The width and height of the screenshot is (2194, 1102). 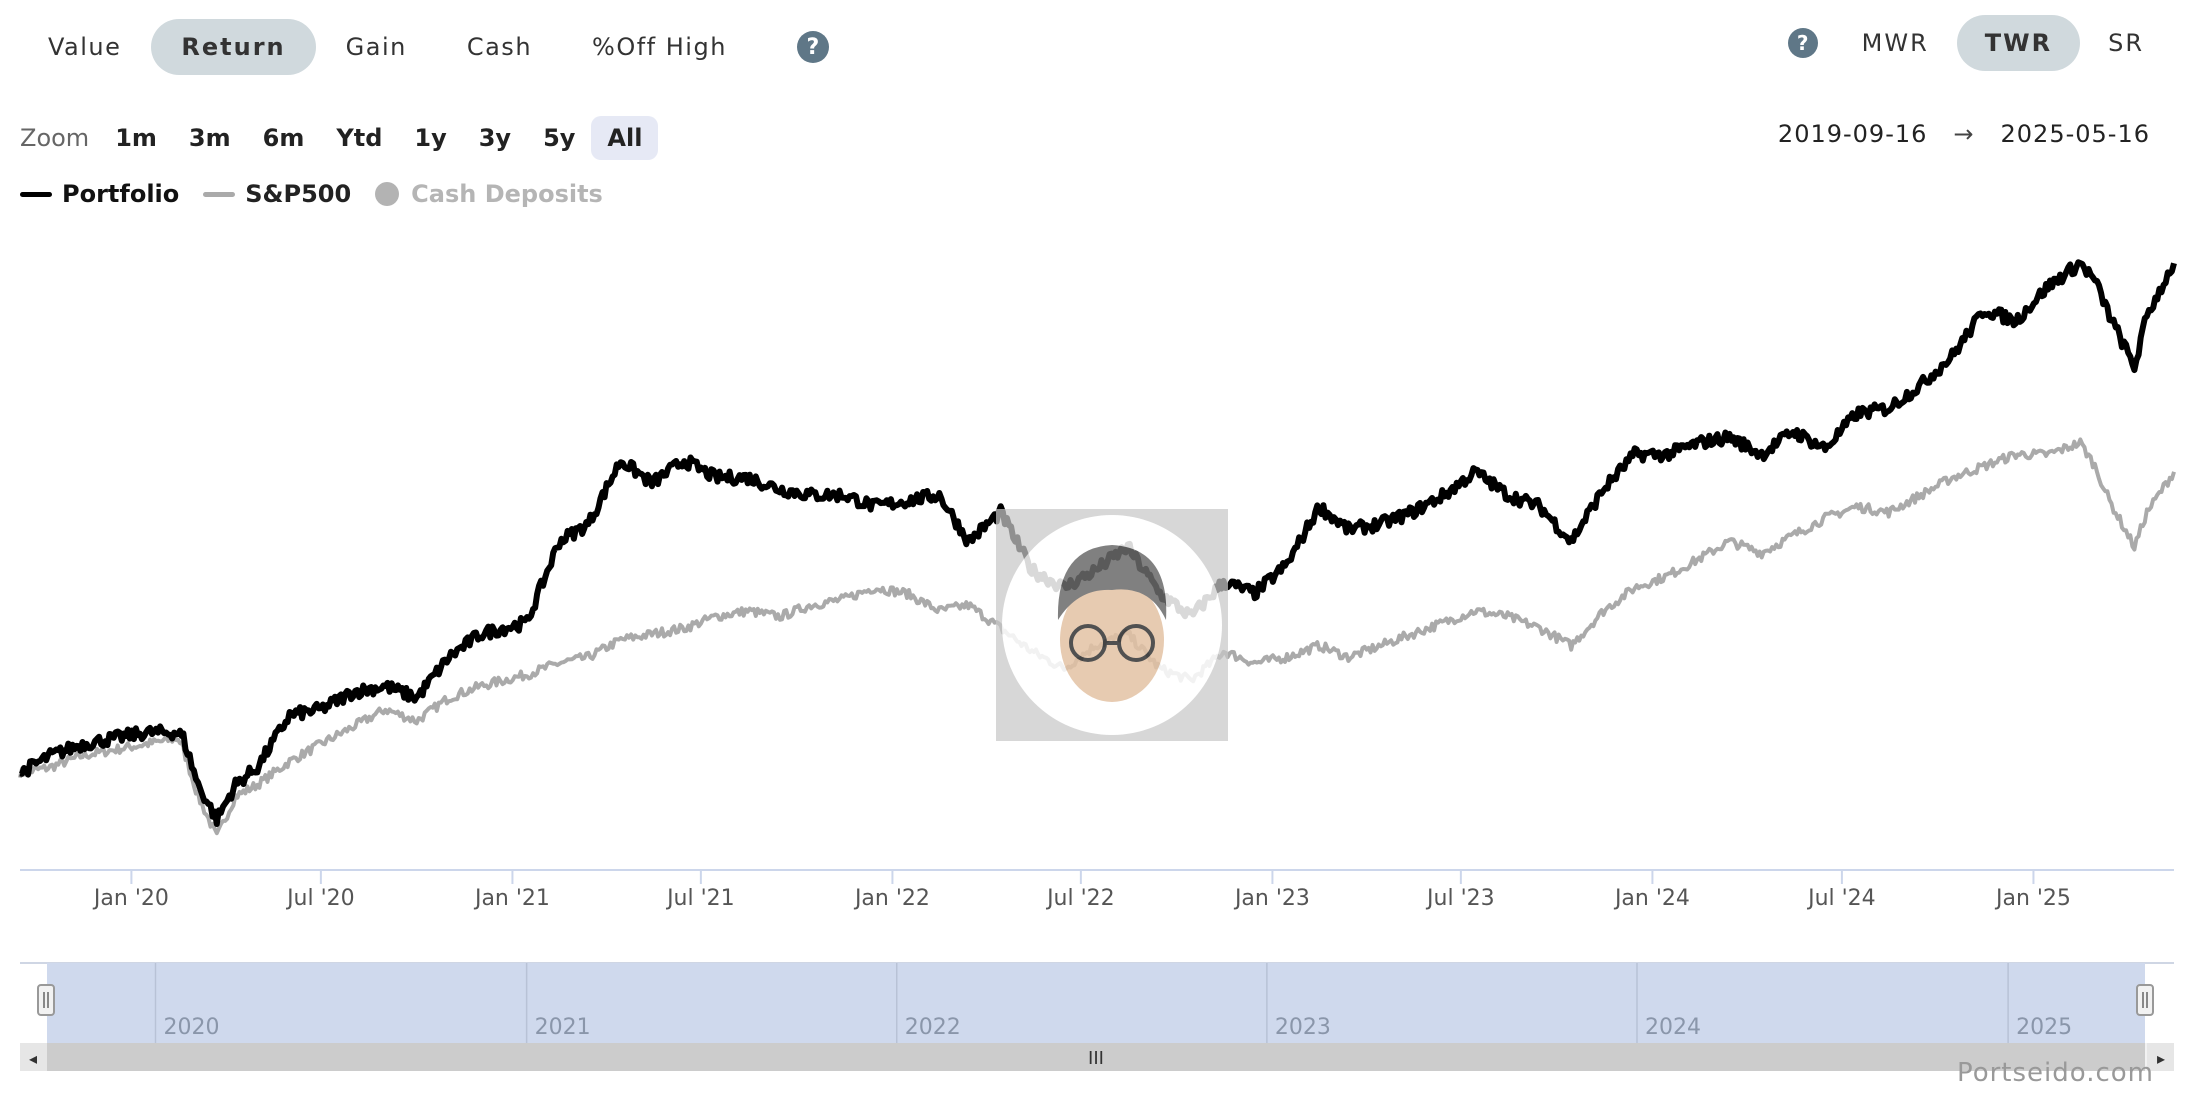 I want to click on x-tick-label: Jan '25, so click(x=2032, y=898).